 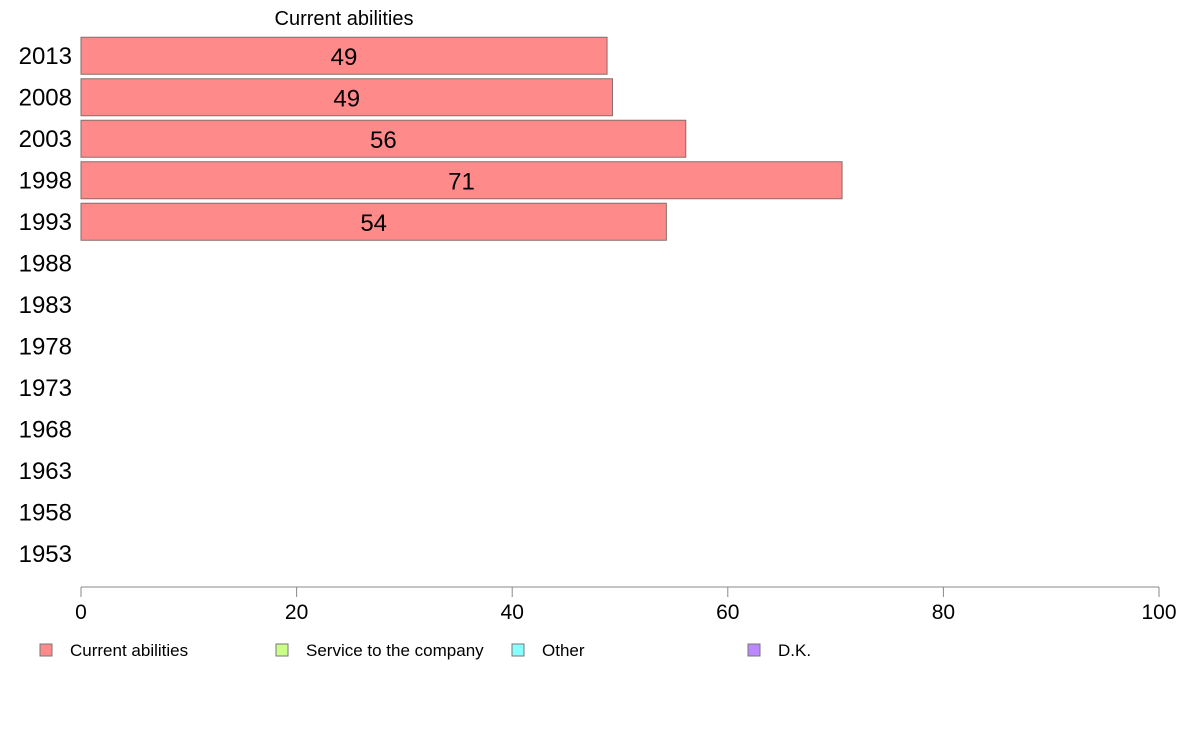 What do you see at coordinates (563, 650) in the screenshot?
I see `legend-label-2: Other` at bounding box center [563, 650].